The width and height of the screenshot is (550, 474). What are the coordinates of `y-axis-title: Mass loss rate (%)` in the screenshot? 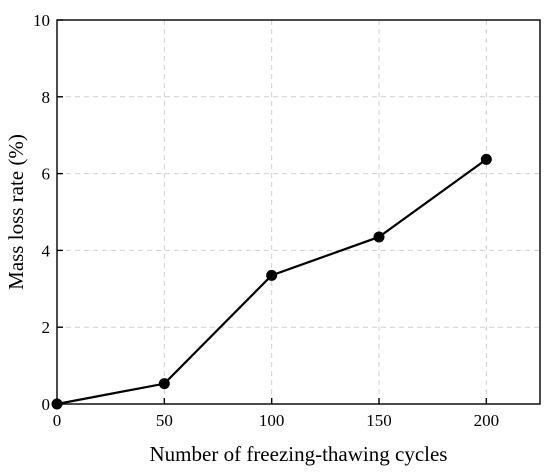 It's located at (16, 212).